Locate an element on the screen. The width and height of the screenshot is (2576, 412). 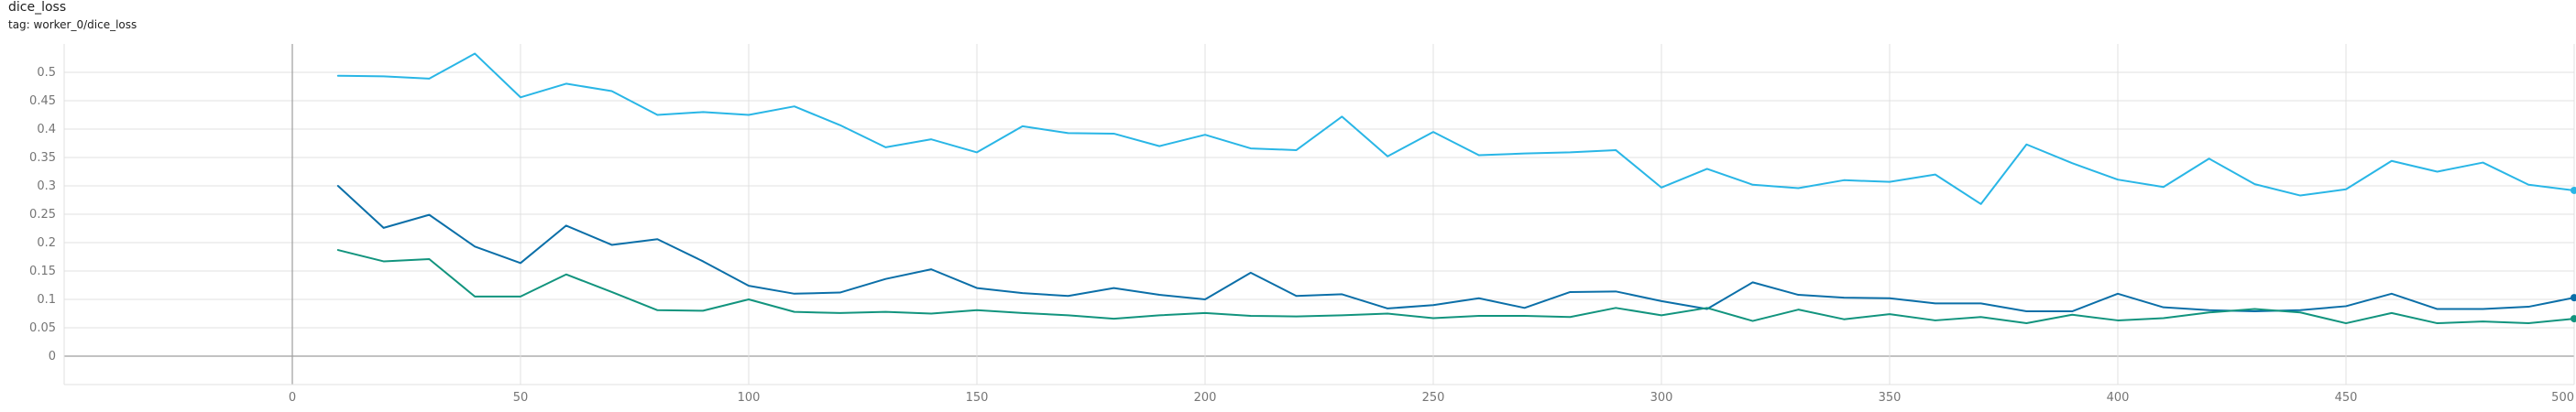
x-tick-label: 250 is located at coordinates (1433, 398).